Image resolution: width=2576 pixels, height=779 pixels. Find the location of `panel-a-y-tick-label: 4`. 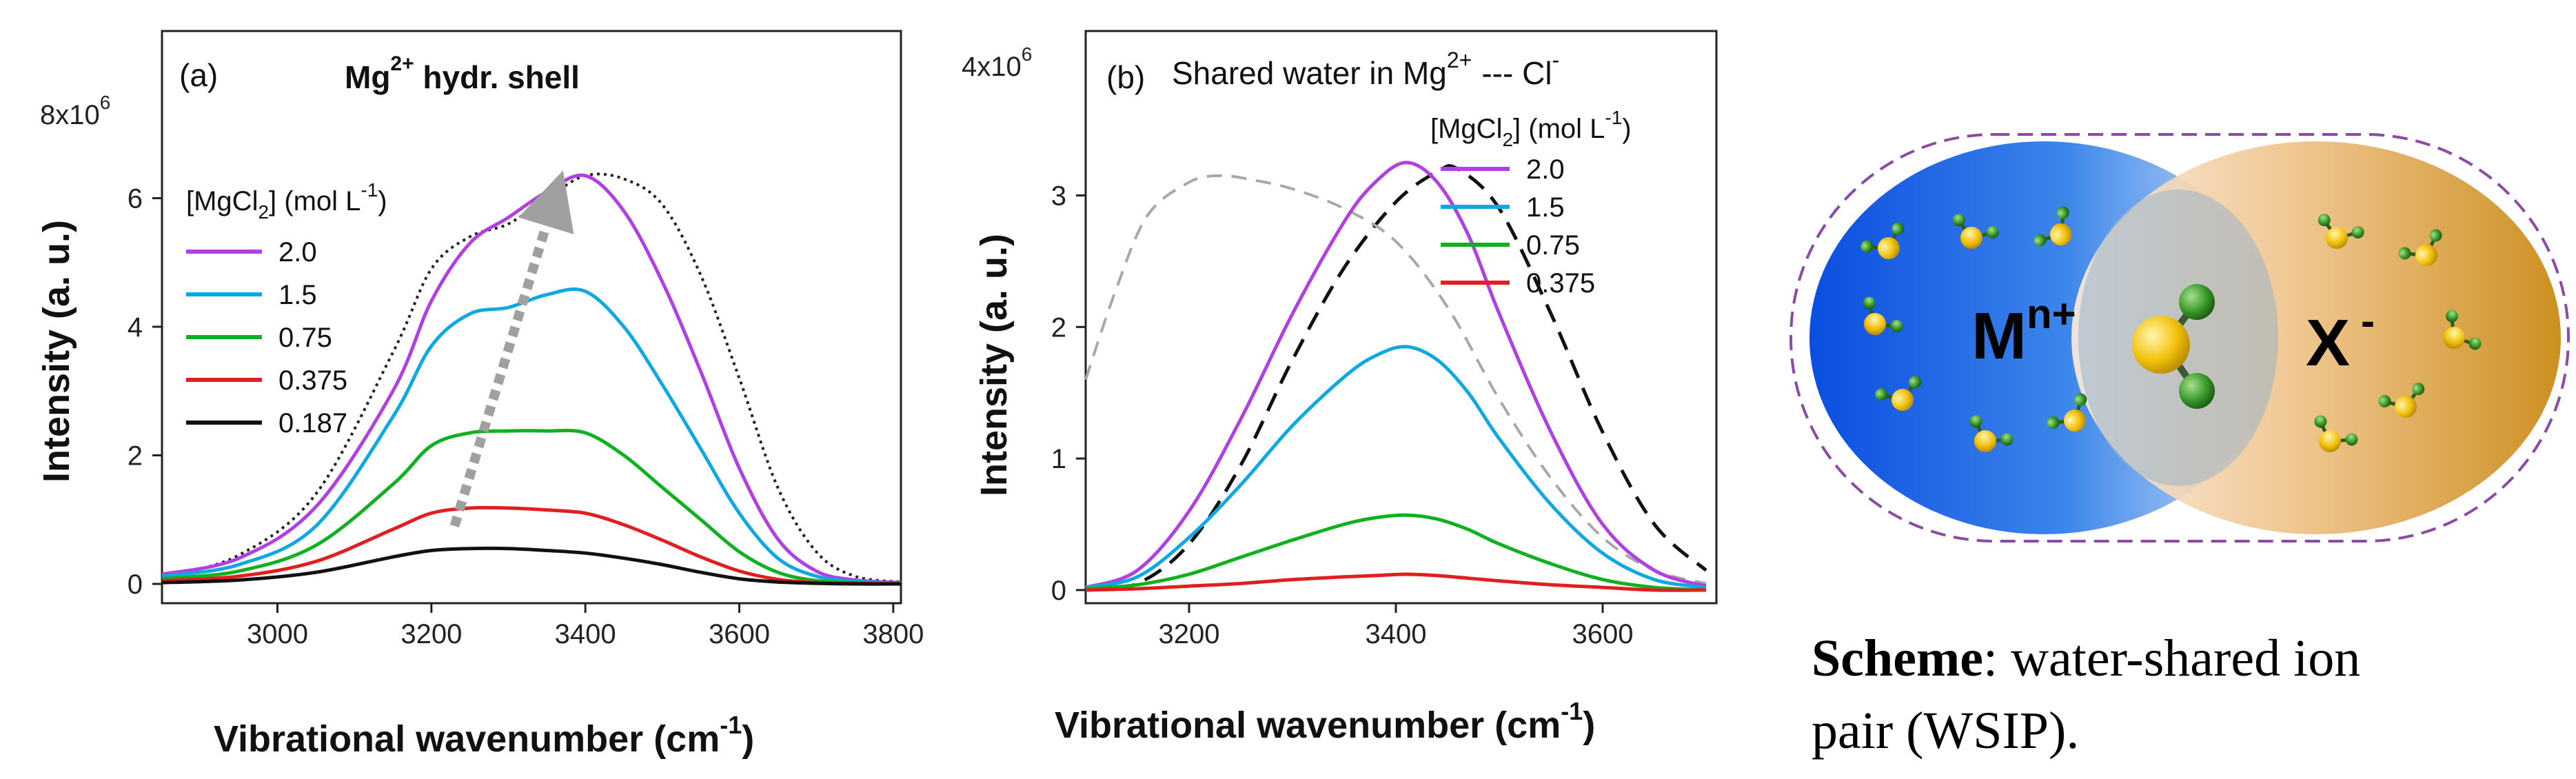

panel-a-y-tick-label: 4 is located at coordinates (135, 327).